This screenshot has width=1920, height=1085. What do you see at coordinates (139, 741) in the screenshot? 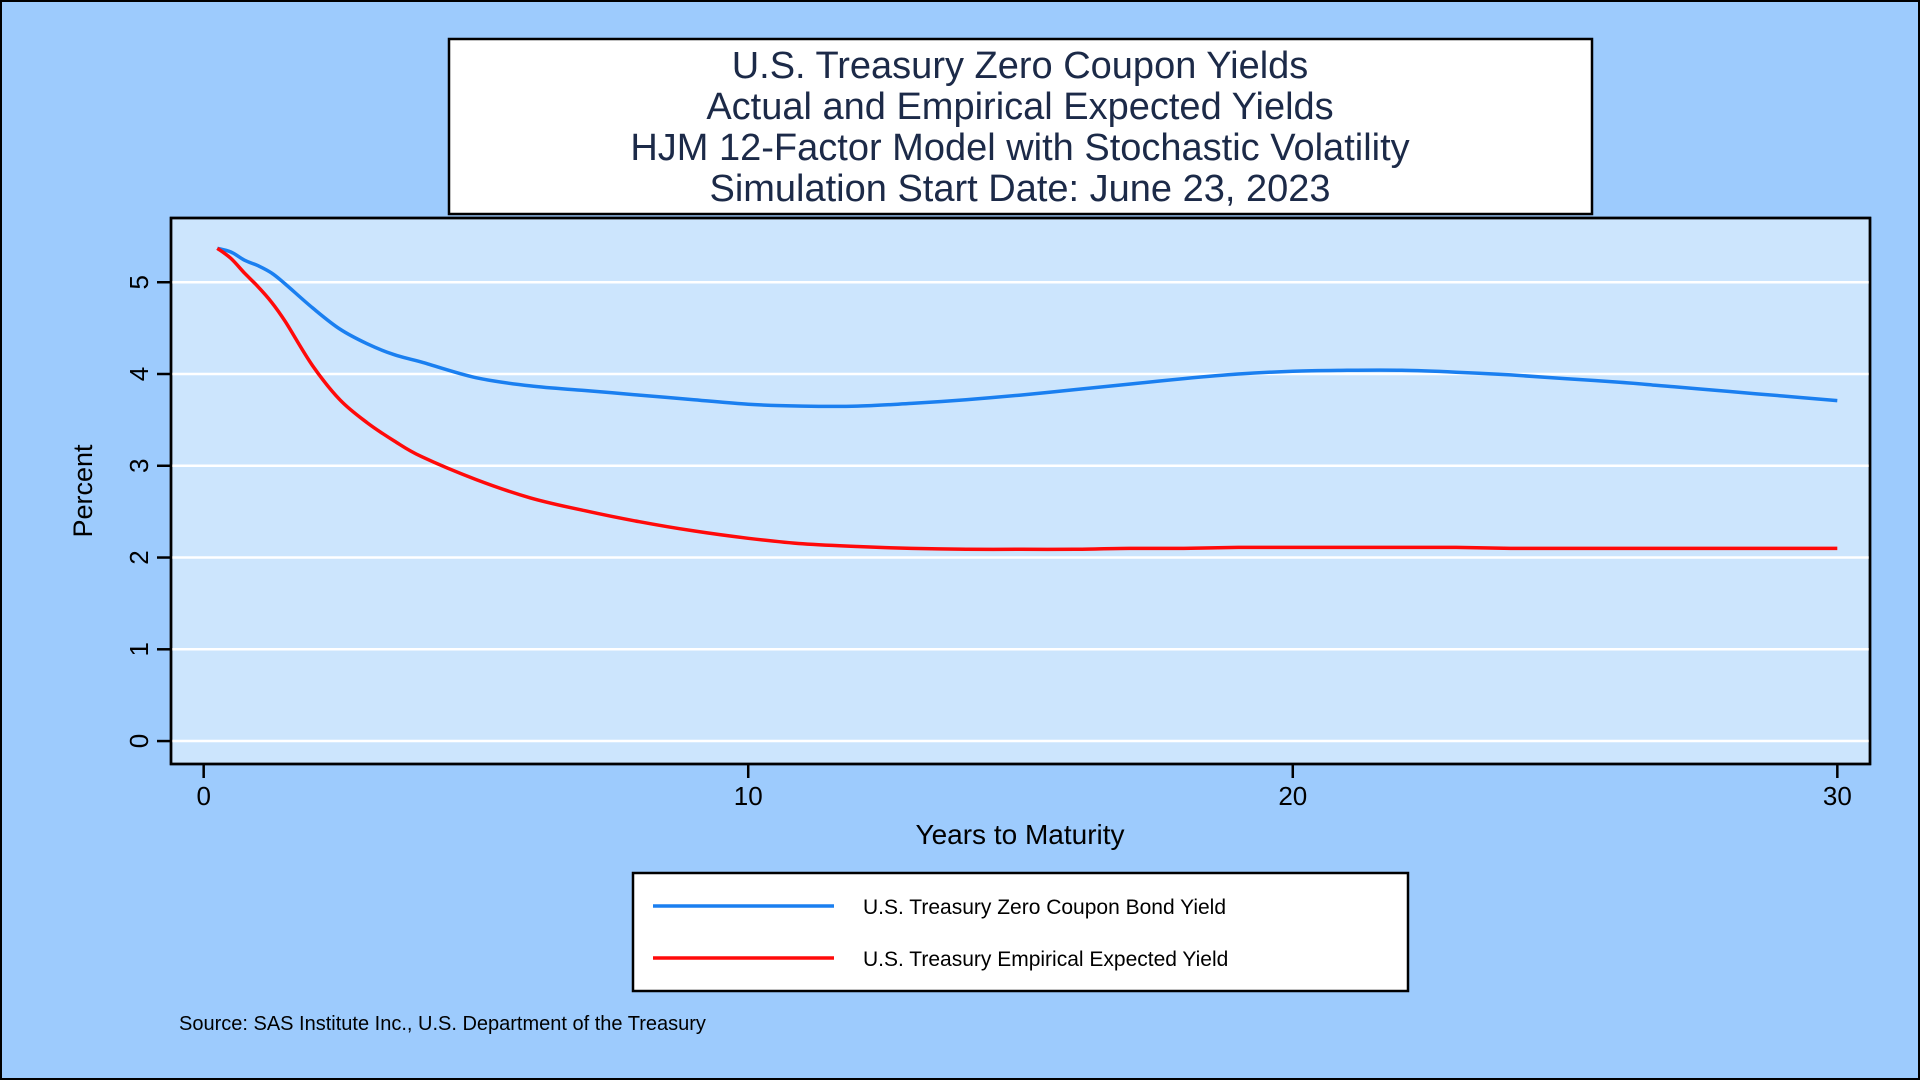
I see `y-tick-label-0: 0` at bounding box center [139, 741].